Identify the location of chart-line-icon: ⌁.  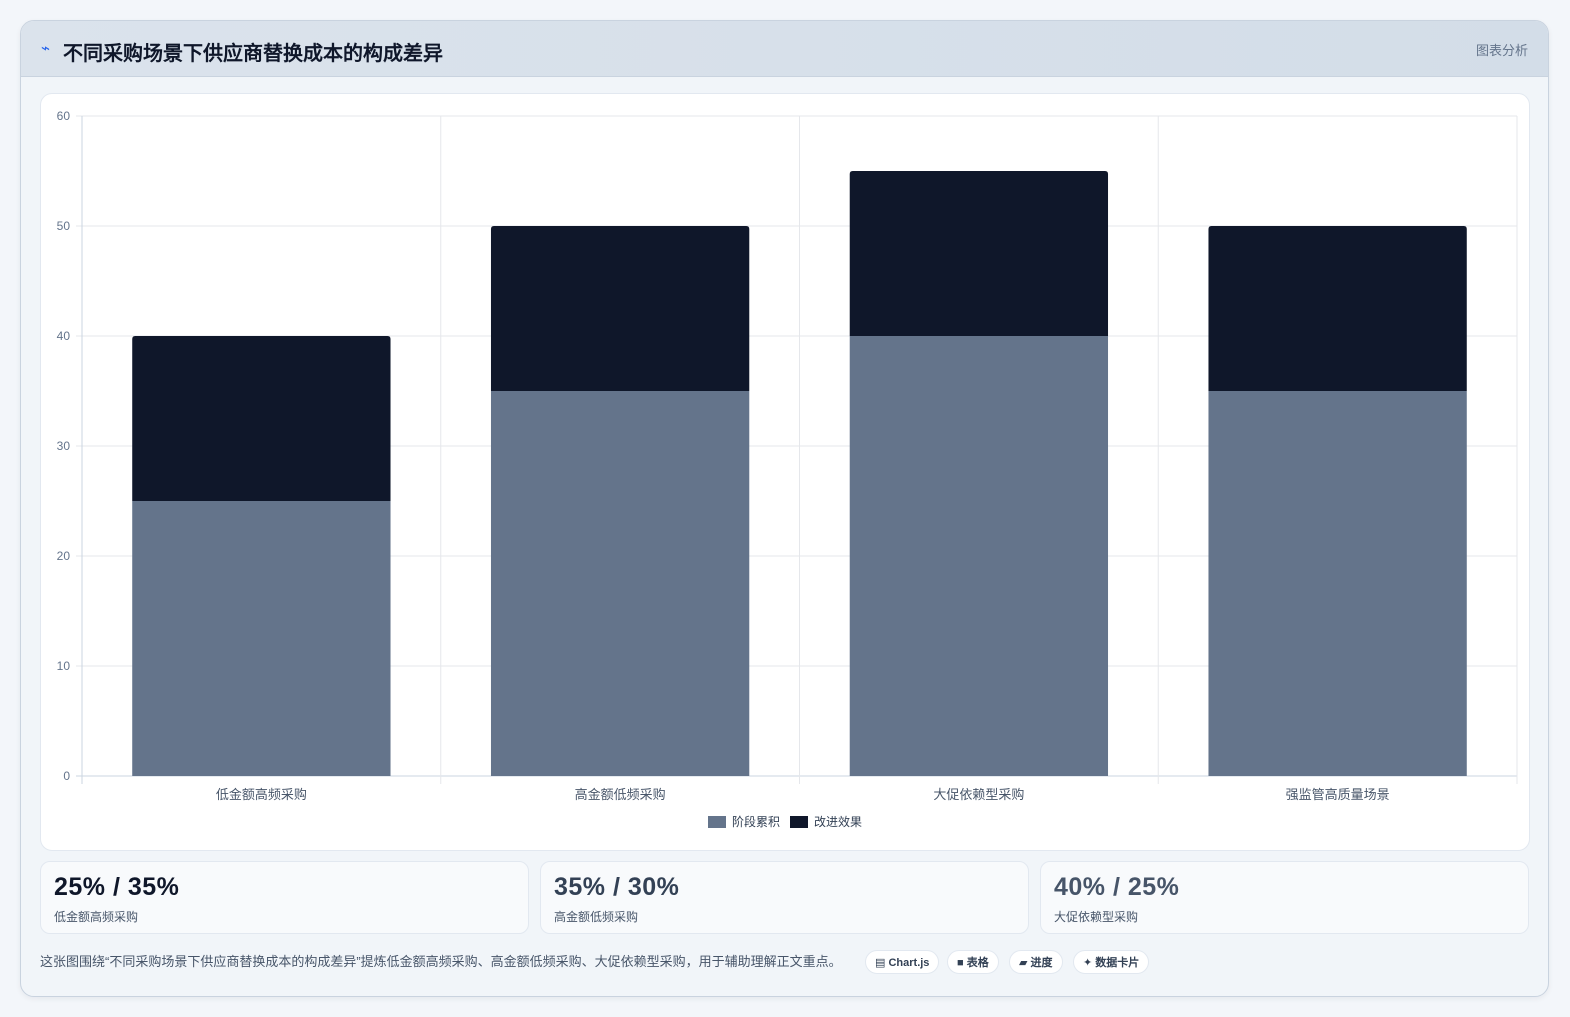
(46, 48).